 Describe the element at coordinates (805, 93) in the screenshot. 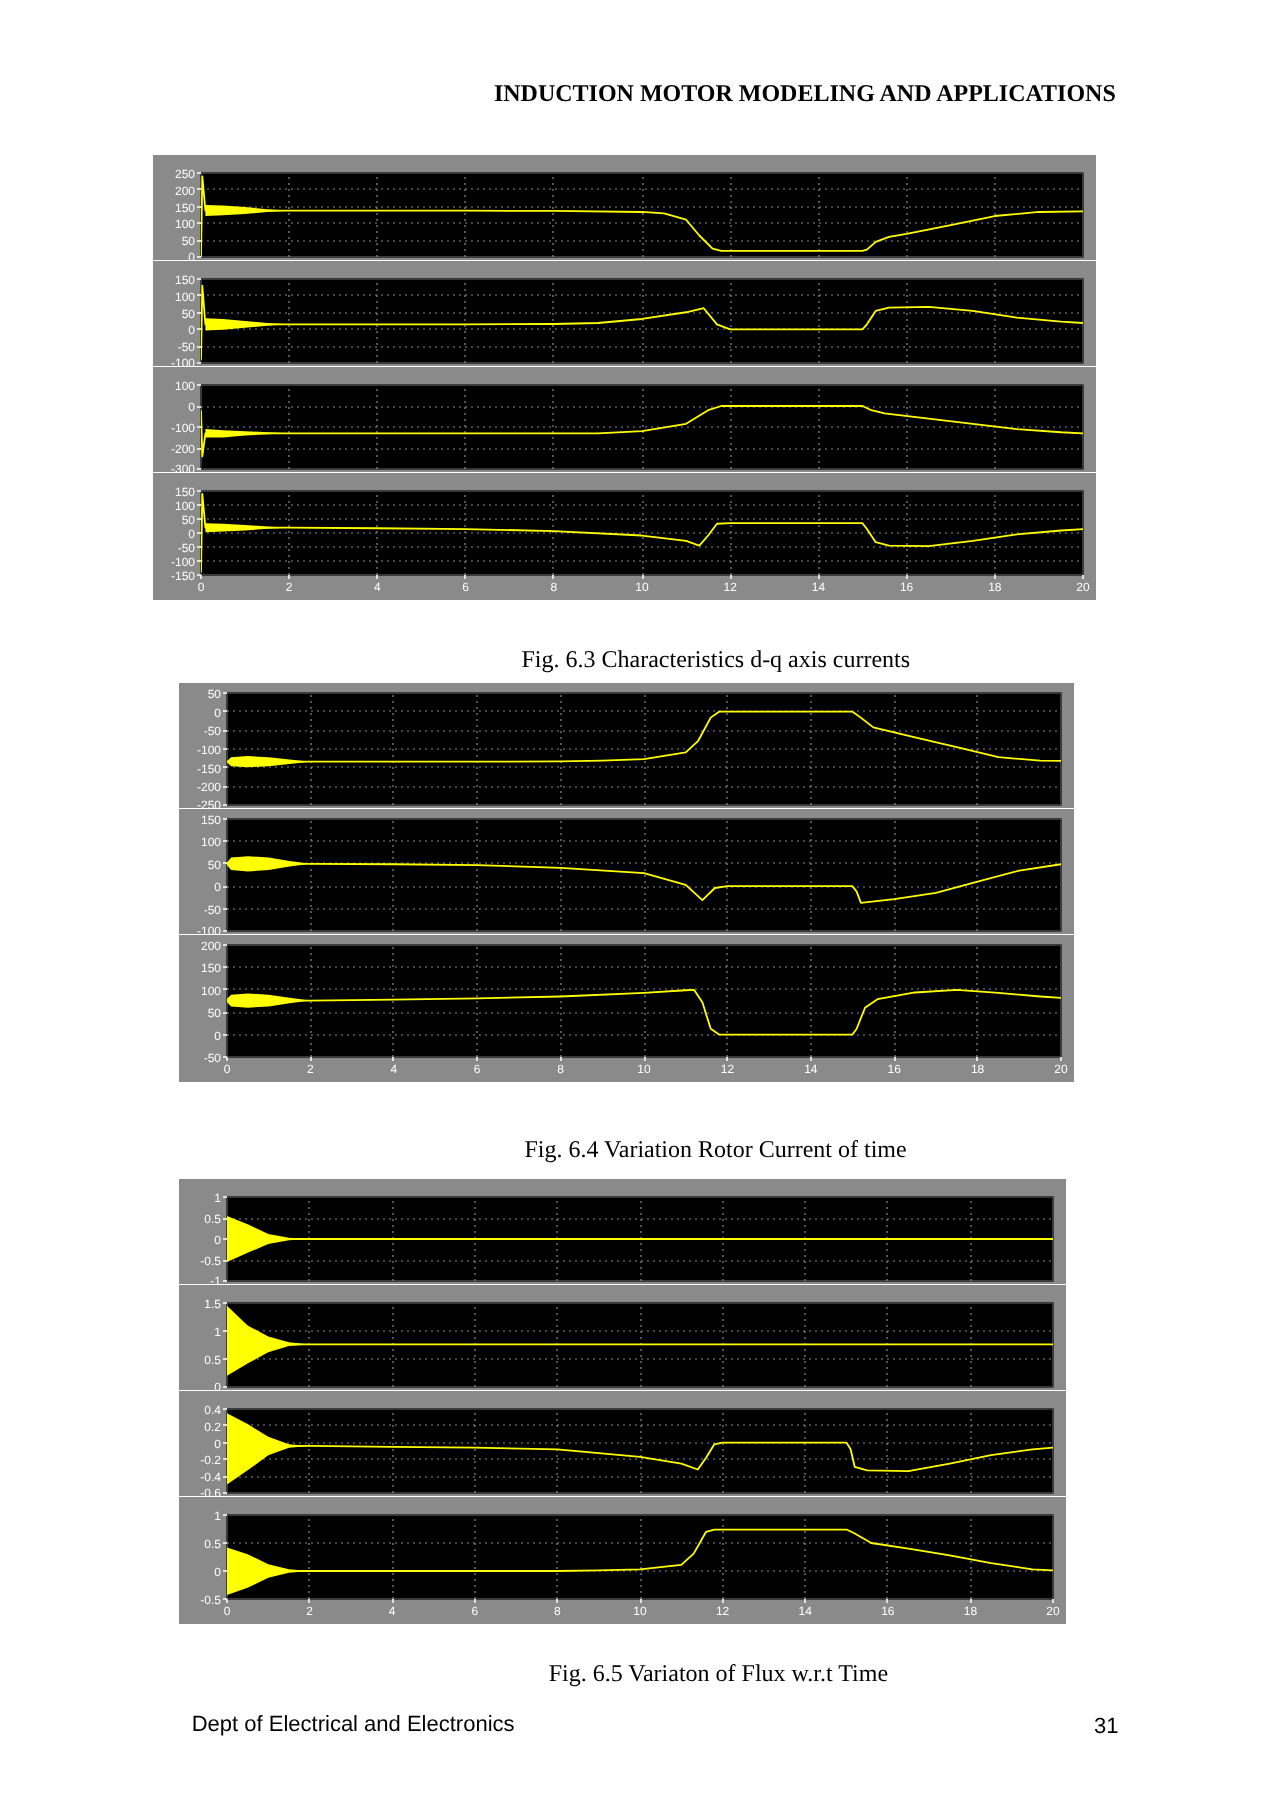

I see `text: INDUCTION MOTOR MODELING AND APPLICATIONS` at that location.